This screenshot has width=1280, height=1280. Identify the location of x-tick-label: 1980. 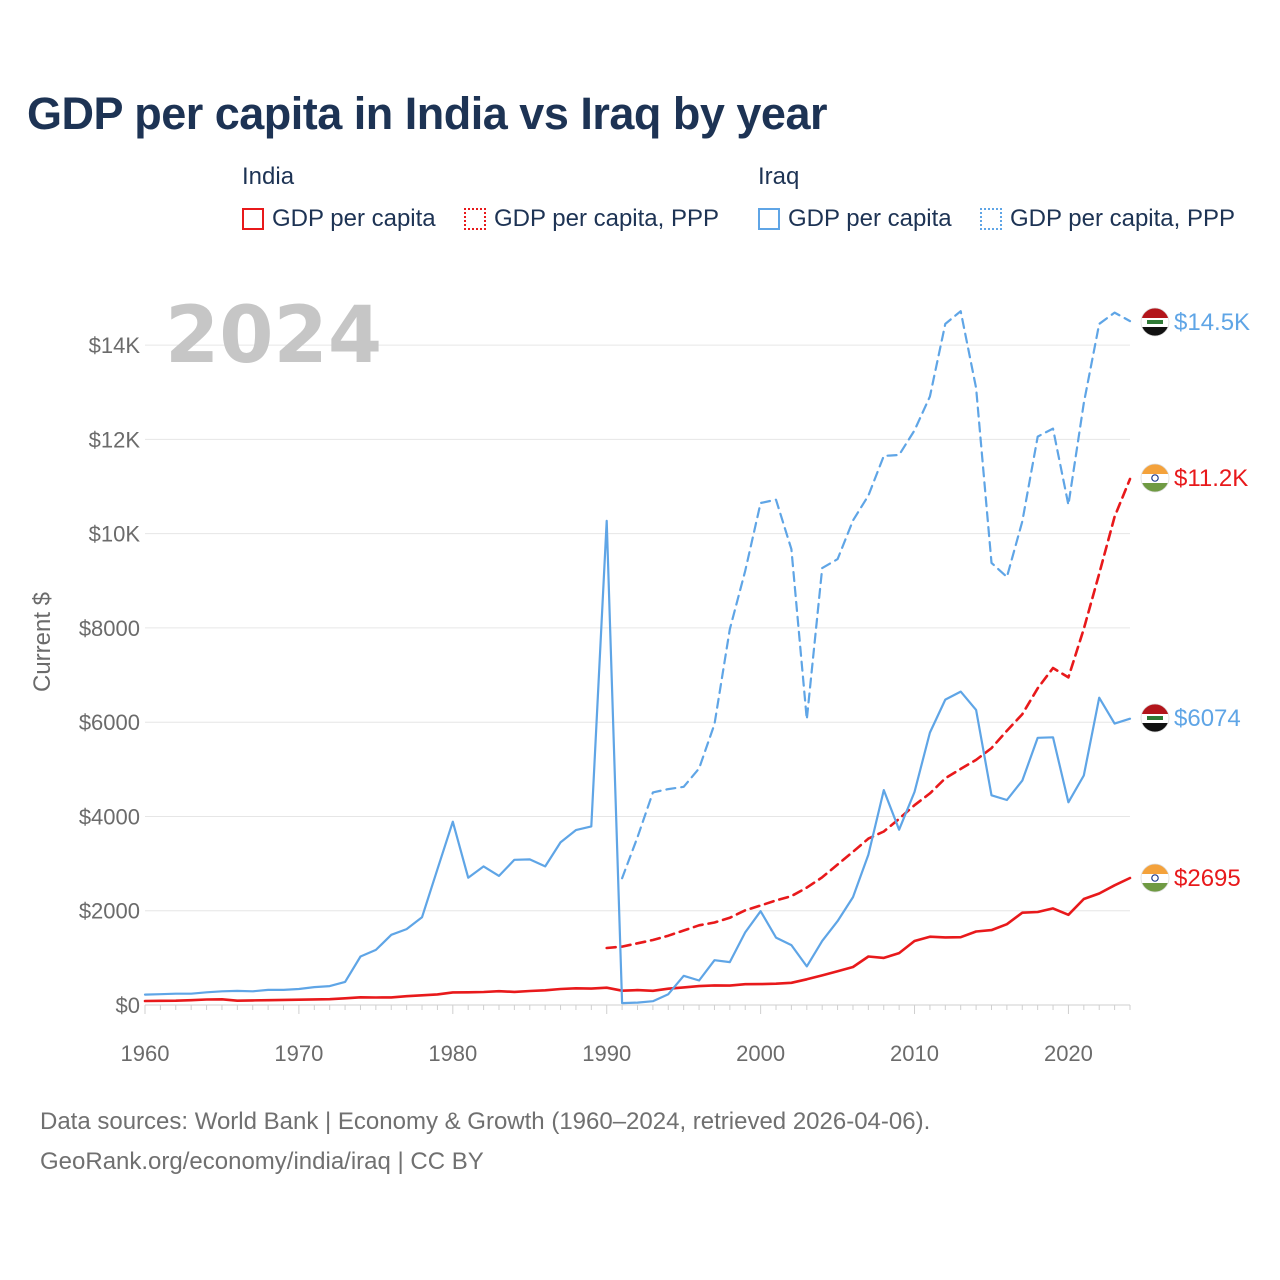
(452, 1053).